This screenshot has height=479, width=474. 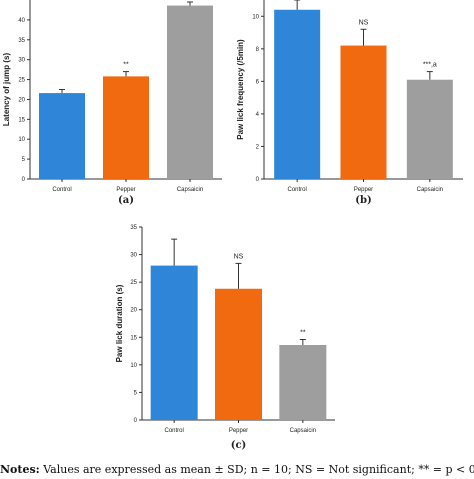 I want to click on y-tick-label: 8, so click(x=258, y=50).